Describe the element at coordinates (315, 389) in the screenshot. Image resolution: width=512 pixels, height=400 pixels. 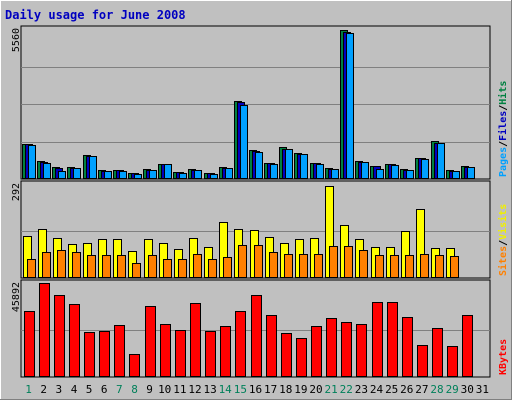
I see `x-tick-label-day-20: 20` at that location.